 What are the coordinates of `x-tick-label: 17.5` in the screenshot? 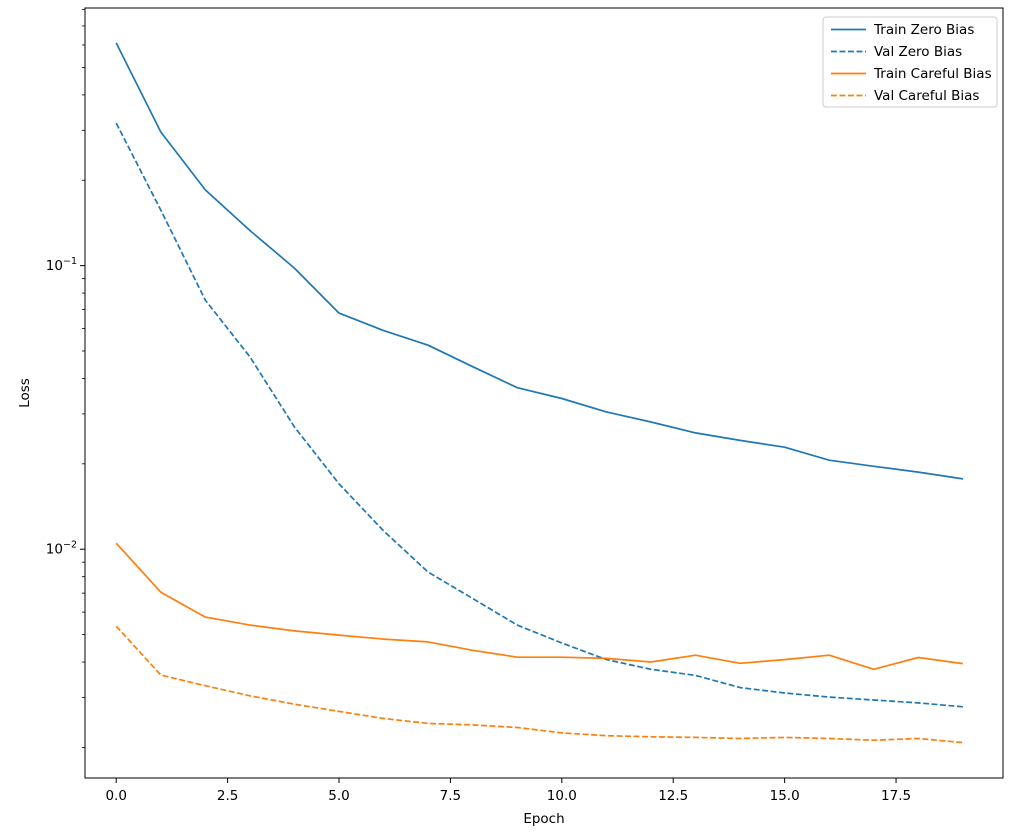 It's located at (896, 796).